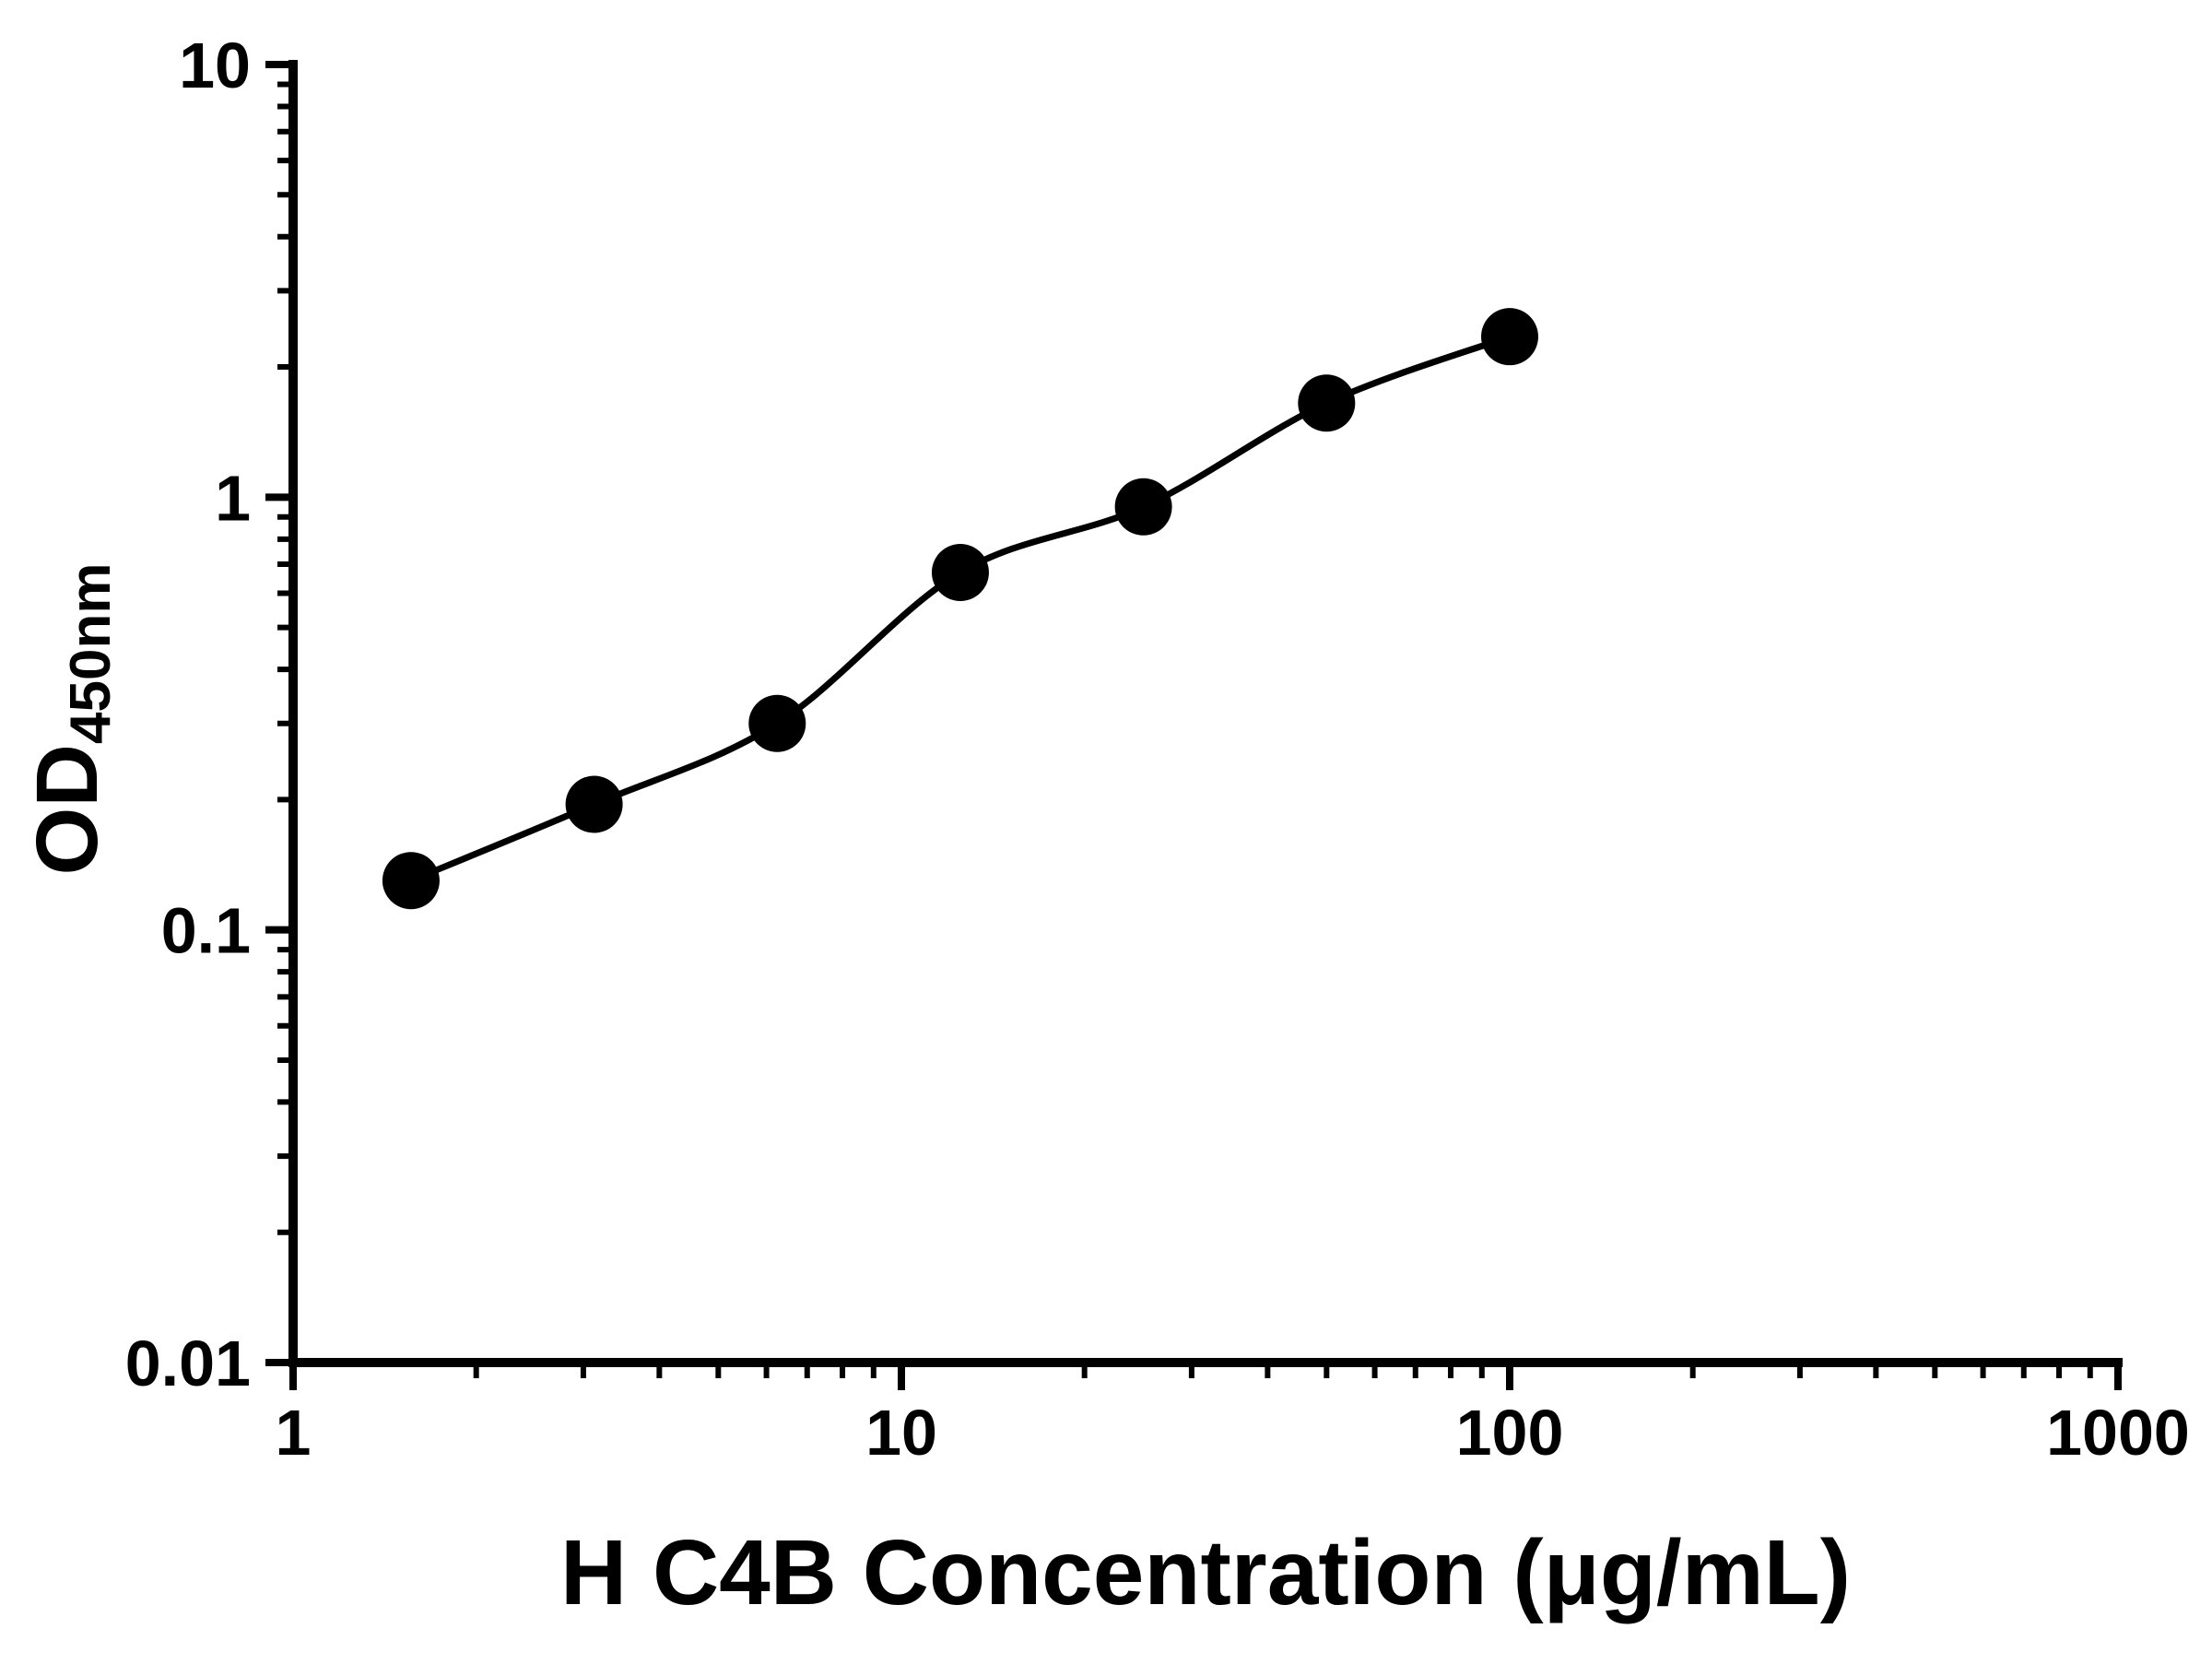 This screenshot has height=1664, width=2212. I want to click on y-tick-label: 1, so click(233, 498).